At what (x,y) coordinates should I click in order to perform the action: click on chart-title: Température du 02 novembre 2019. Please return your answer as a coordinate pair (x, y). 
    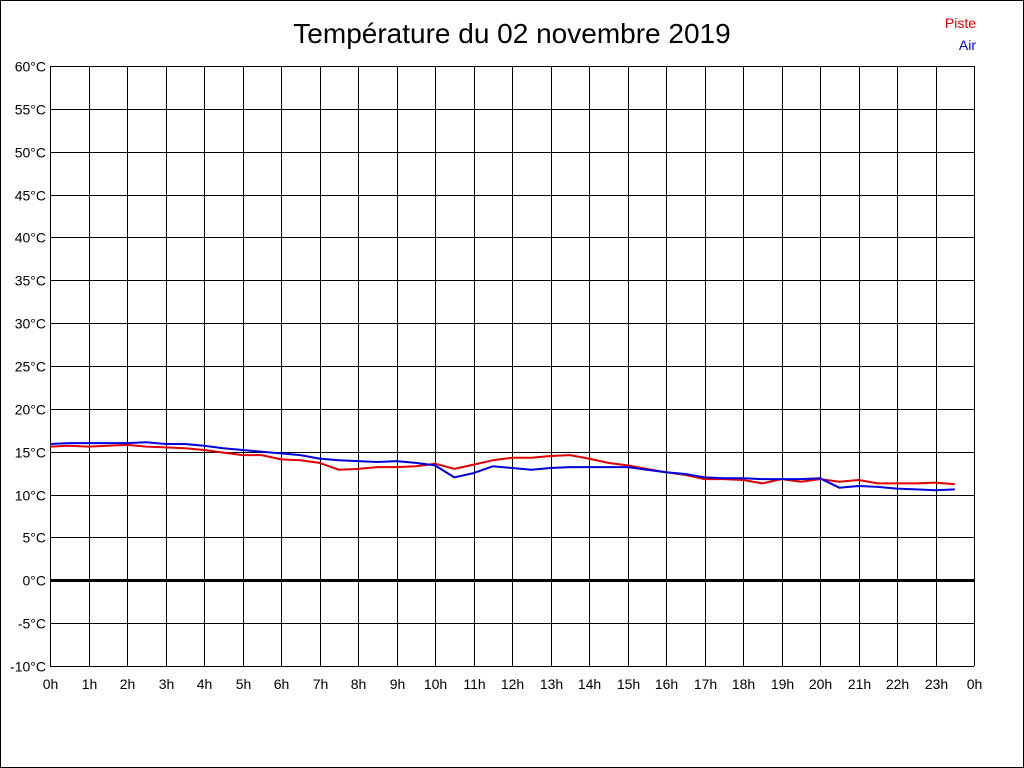
    Looking at the image, I should click on (512, 33).